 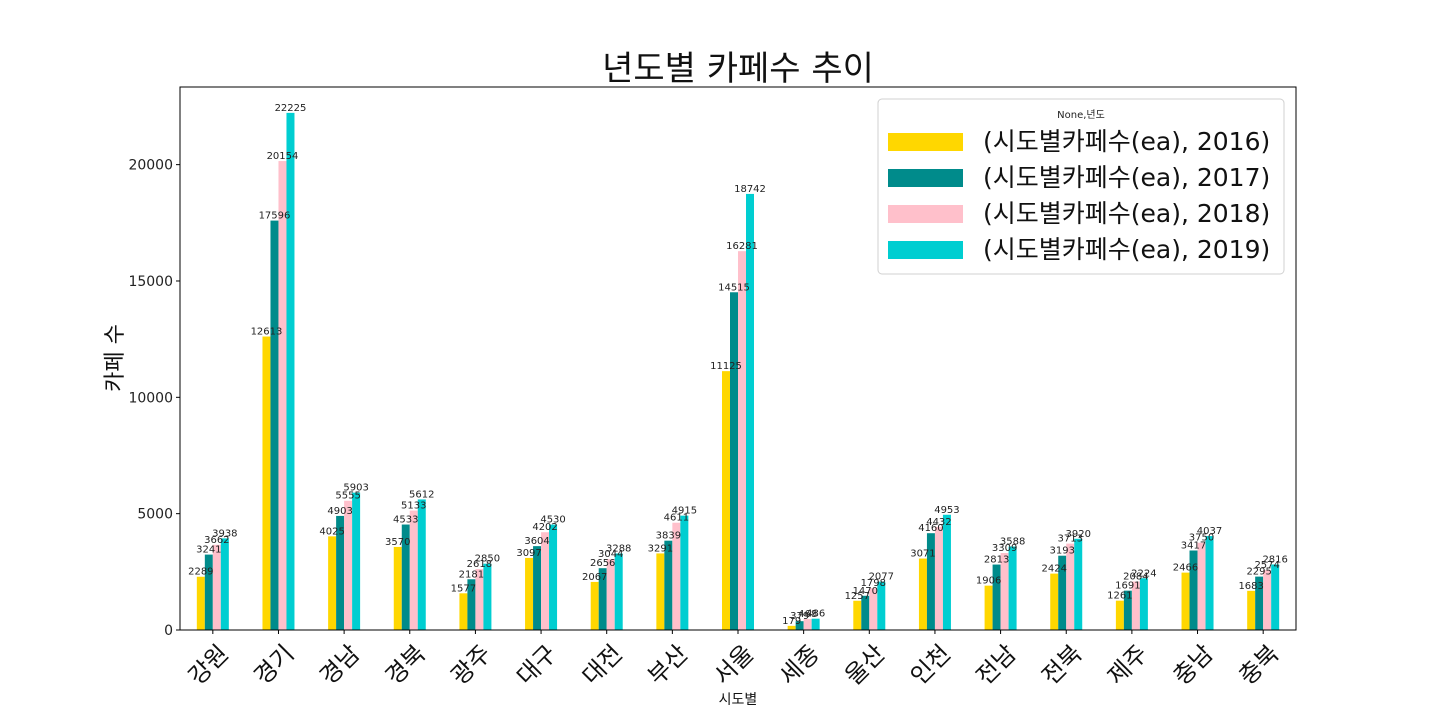 What do you see at coordinates (1126, 141) in the screenshot?
I see `legend-label: (시도별카페수(ea), 2016)` at bounding box center [1126, 141].